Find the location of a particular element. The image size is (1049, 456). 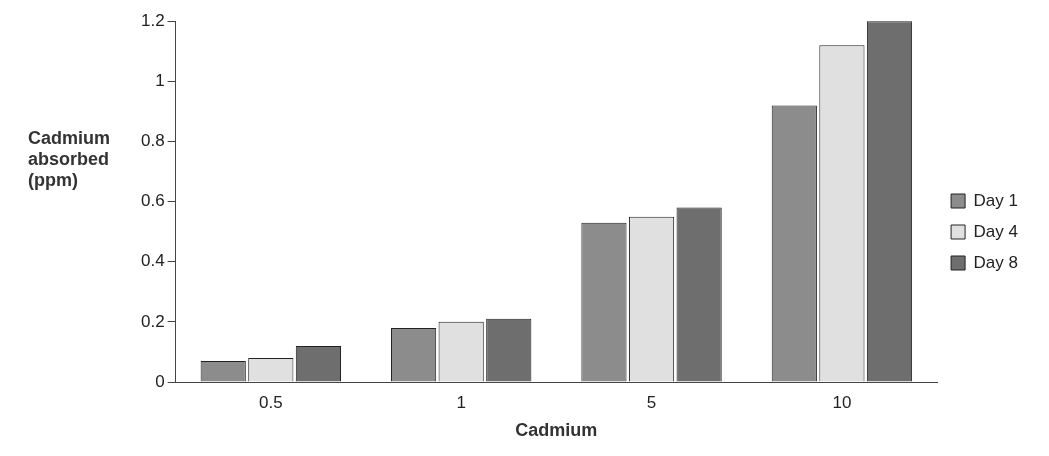

legend-label: Day 4 is located at coordinates (996, 231).